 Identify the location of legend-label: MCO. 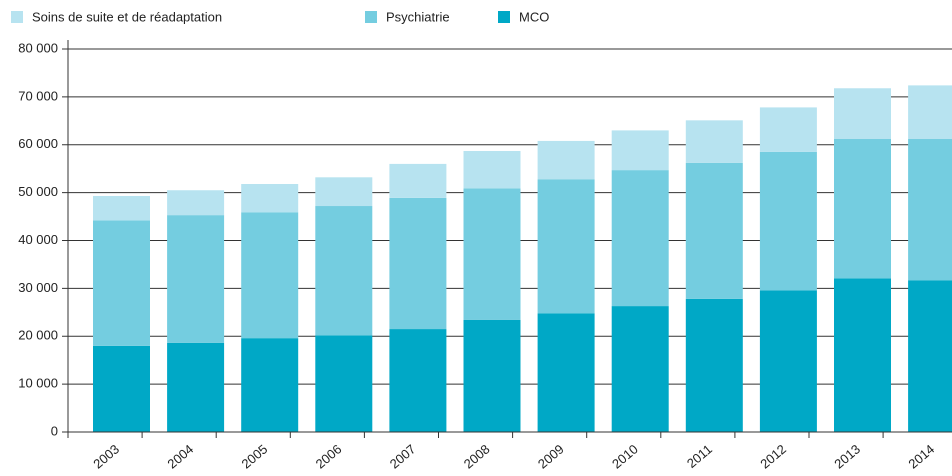
(534, 16).